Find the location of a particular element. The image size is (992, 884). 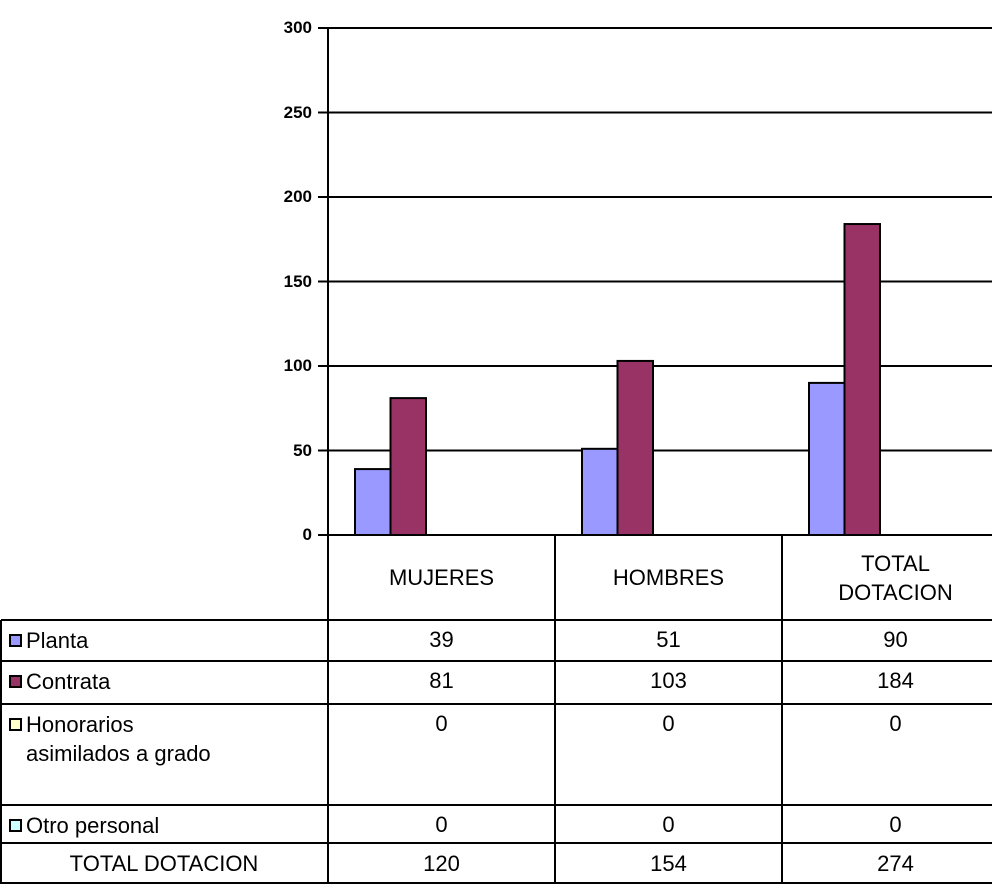

category-label: HOMBRES is located at coordinates (669, 577).